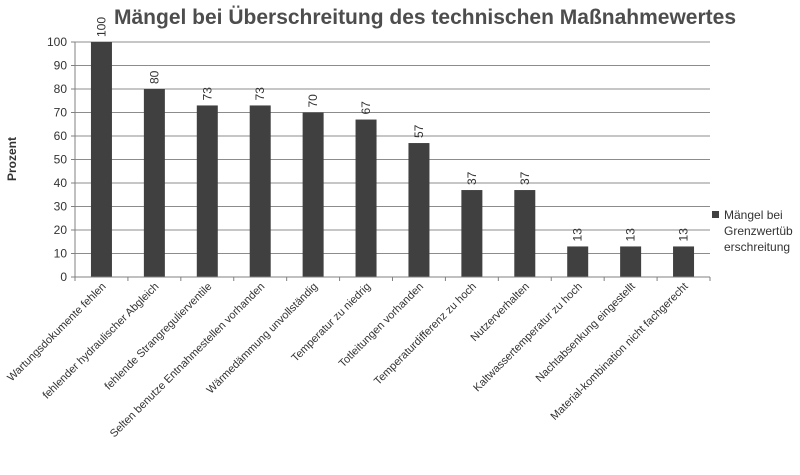 This screenshot has height=475, width=800. Describe the element at coordinates (61, 113) in the screenshot. I see `y-tick-label: 70` at that location.